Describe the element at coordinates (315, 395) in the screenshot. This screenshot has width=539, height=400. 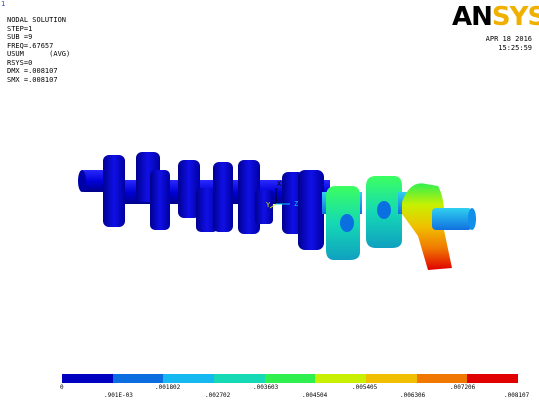
I see `legend-tick-label: .004504` at that location.